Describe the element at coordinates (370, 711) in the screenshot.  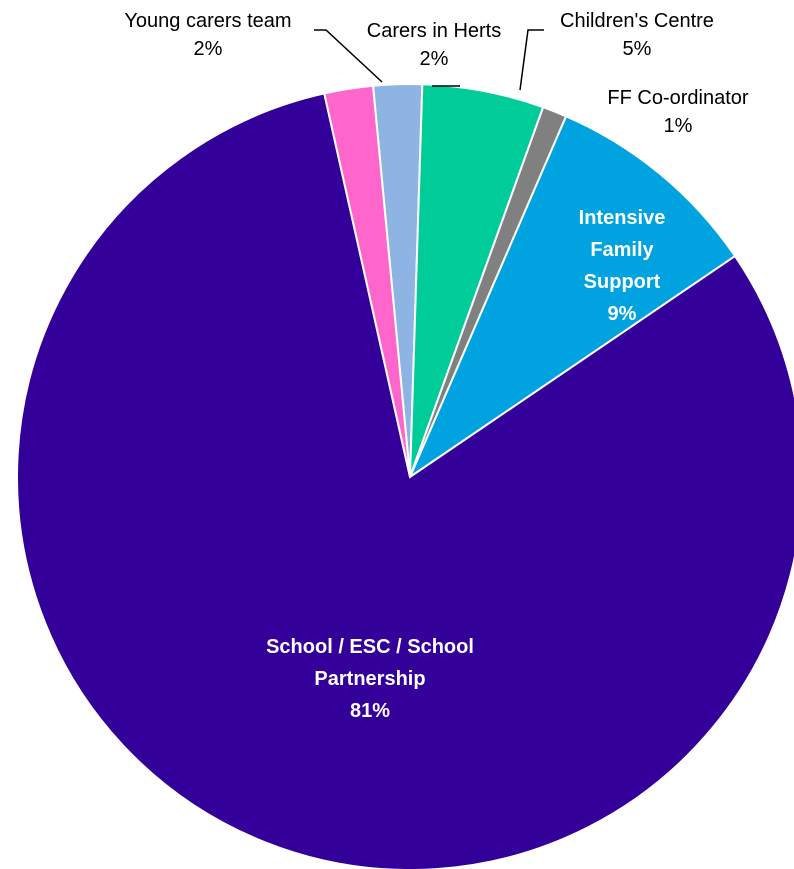
I see `slice-value-label: 81%` at that location.